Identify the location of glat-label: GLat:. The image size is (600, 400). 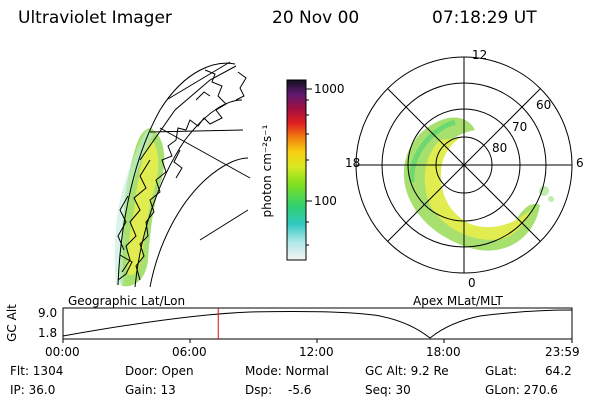
(501, 371).